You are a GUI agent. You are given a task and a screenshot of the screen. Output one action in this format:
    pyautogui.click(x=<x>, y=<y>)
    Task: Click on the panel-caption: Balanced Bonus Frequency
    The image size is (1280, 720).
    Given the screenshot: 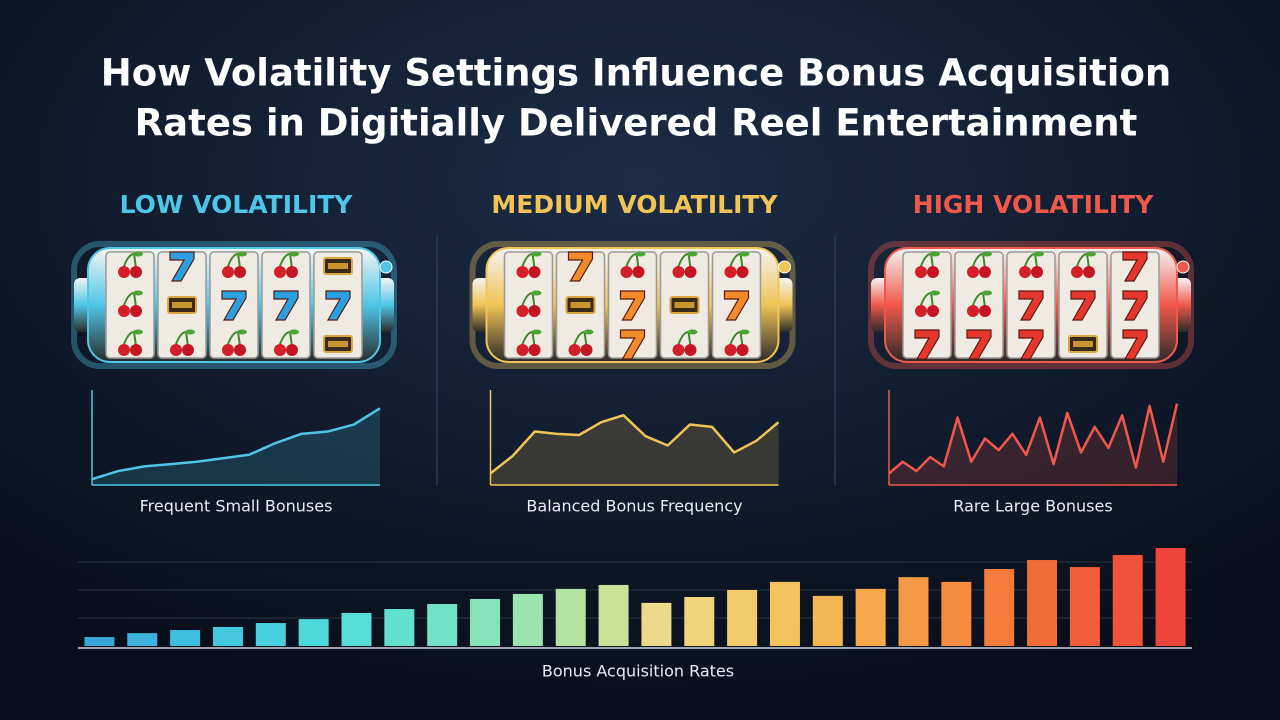 What is the action you would take?
    pyautogui.click(x=634, y=506)
    